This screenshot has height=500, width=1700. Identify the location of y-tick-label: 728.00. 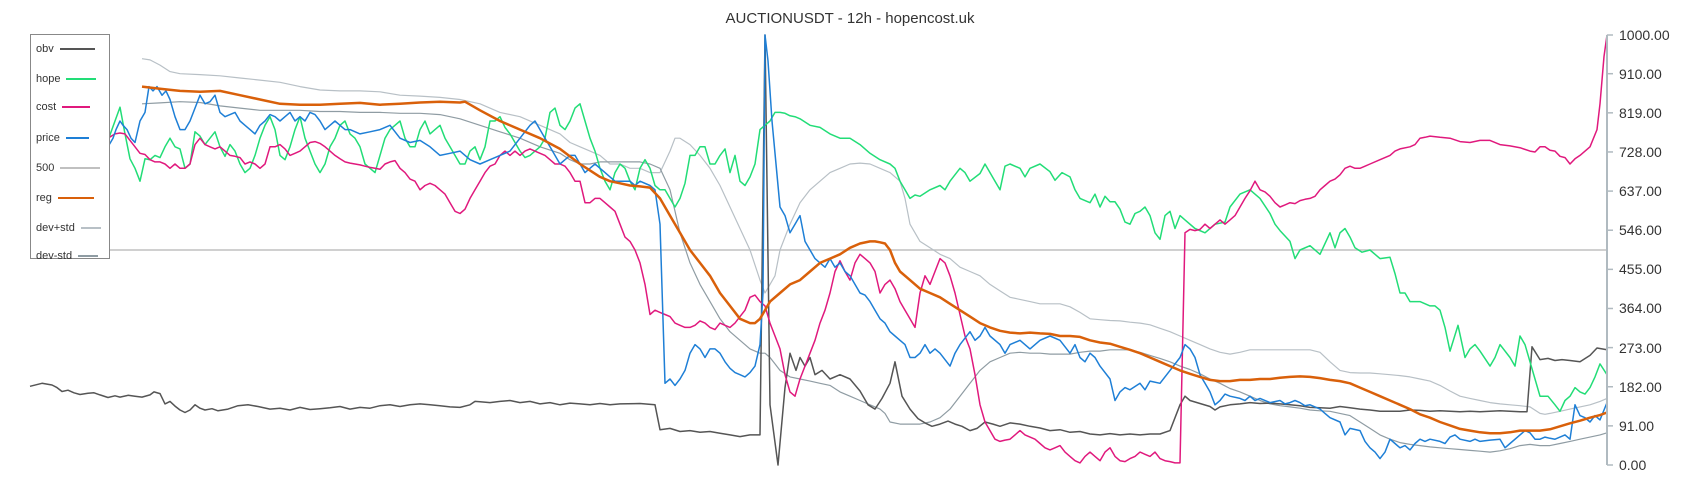
(1640, 151).